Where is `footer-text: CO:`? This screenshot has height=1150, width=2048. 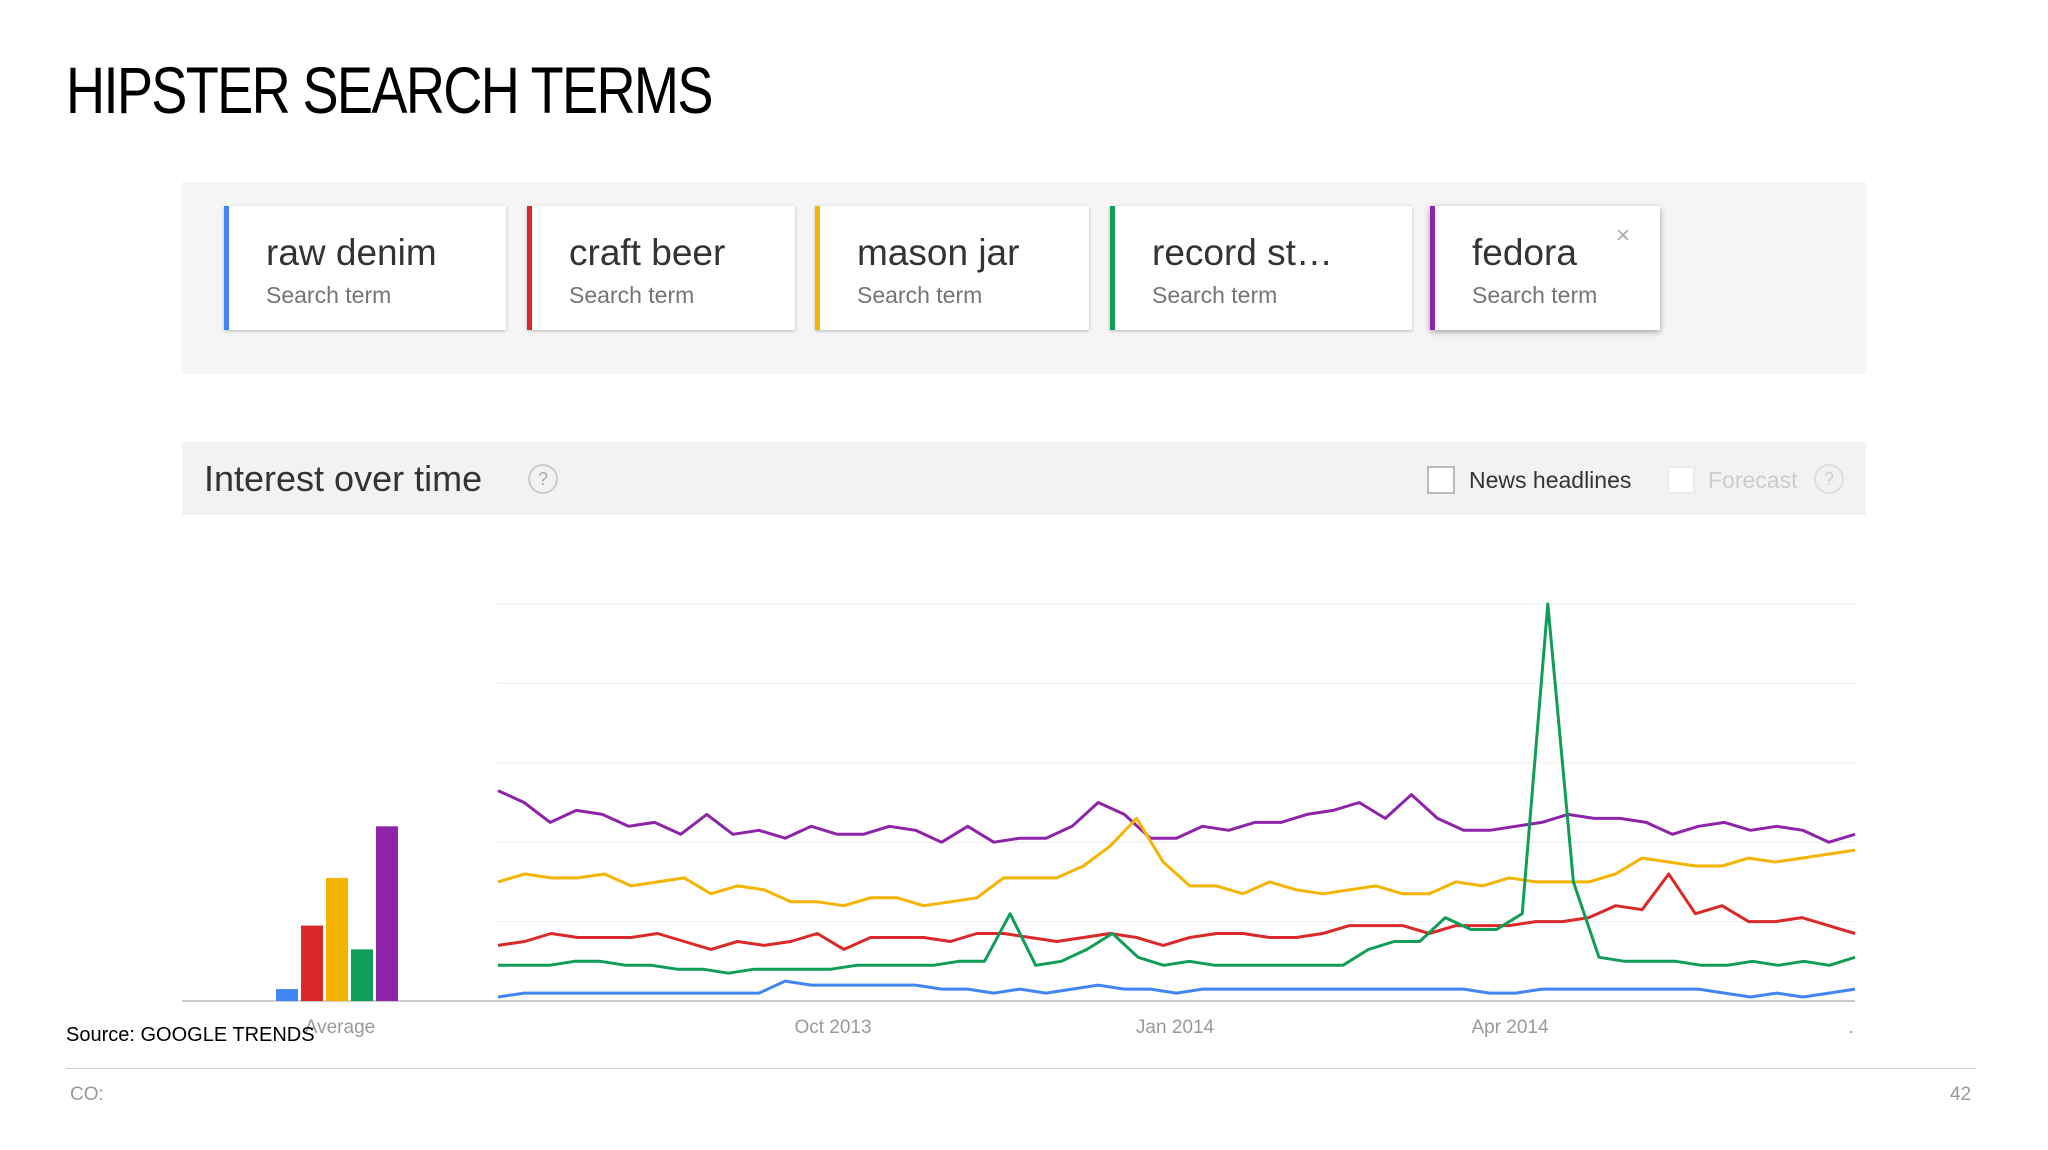
footer-text: CO: is located at coordinates (87, 1094).